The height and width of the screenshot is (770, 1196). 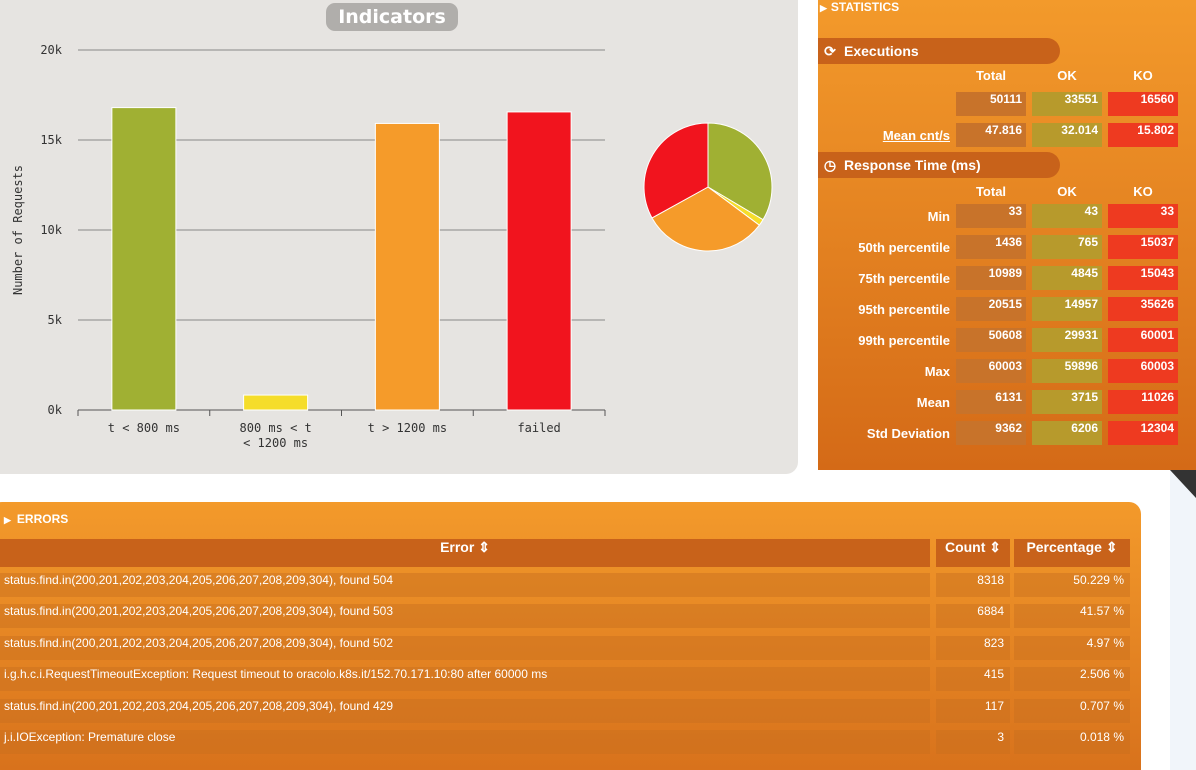 I want to click on mean-cnt-total: 47.816, so click(x=991, y=135).